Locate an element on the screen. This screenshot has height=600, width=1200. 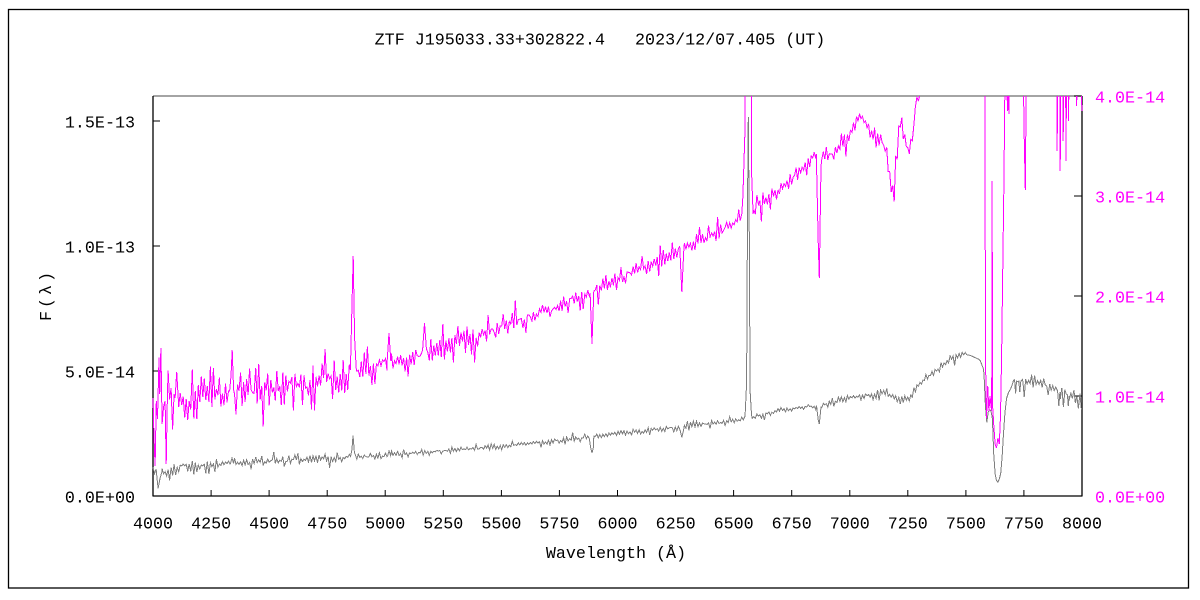
svg-text: 7250 is located at coordinates (908, 525).